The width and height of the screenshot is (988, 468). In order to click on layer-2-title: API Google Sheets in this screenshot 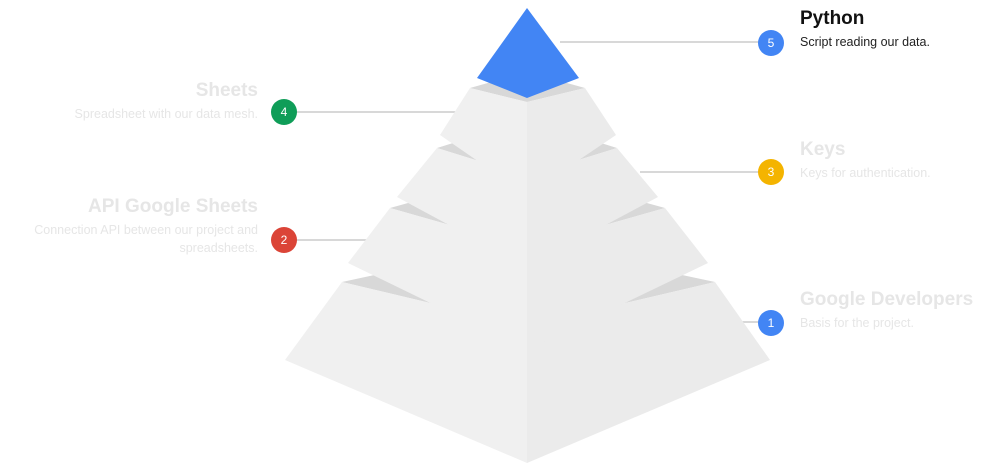, I will do `click(173, 206)`.